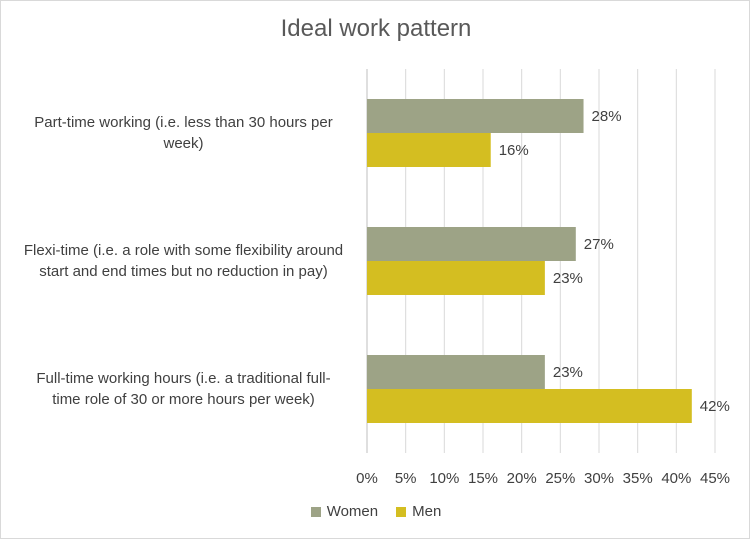 This screenshot has height=540, width=750. Describe the element at coordinates (522, 478) in the screenshot. I see `x-tick-label: 20%` at that location.